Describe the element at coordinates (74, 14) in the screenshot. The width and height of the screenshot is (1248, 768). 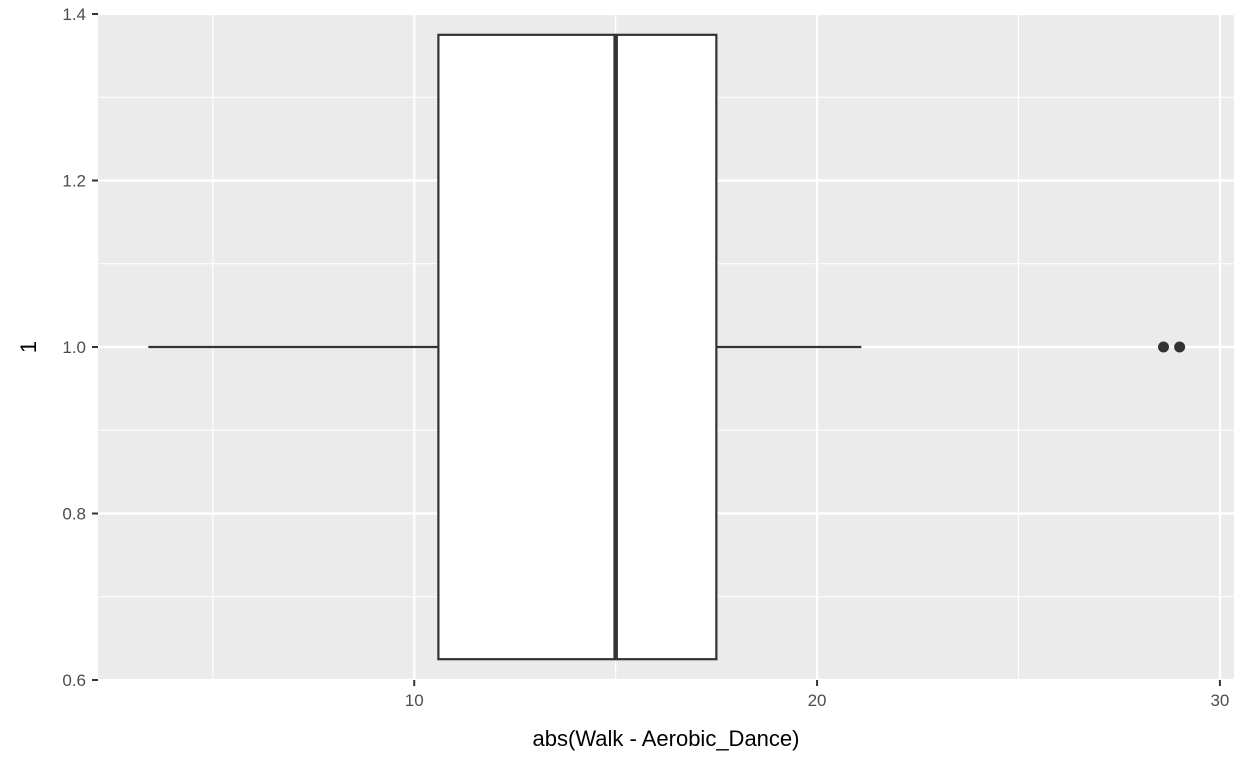
I see `y-tick-label: 1.4` at that location.